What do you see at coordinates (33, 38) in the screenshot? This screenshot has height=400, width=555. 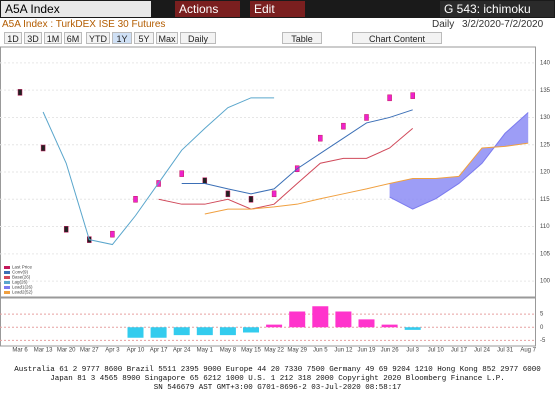 I see `toolbar-button: 3D` at bounding box center [33, 38].